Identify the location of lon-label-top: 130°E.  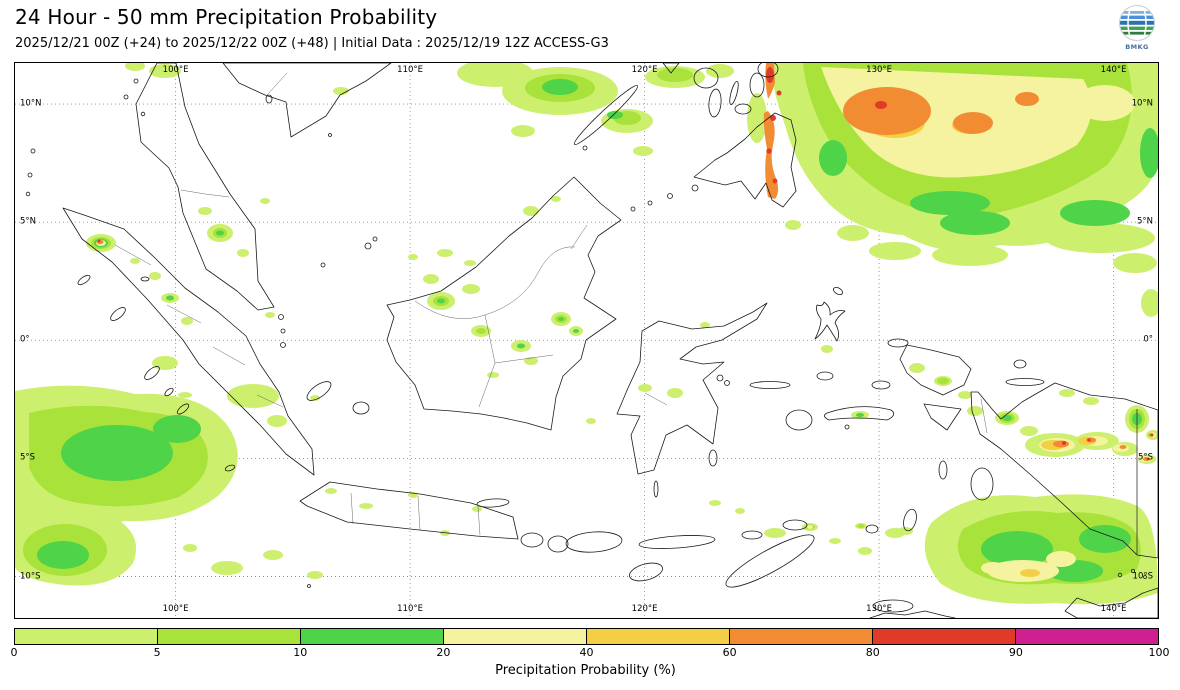
(879, 70).